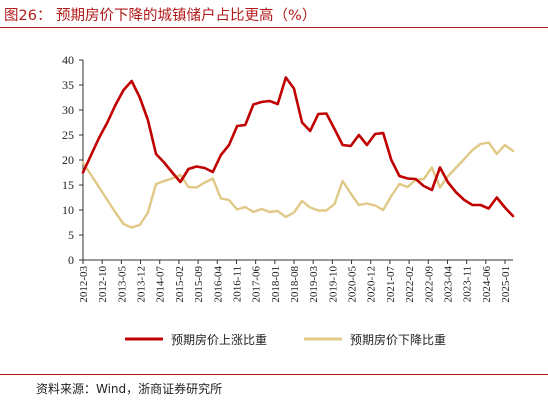  Describe the element at coordinates (68, 135) in the screenshot. I see `y-tick-label: 25` at that location.